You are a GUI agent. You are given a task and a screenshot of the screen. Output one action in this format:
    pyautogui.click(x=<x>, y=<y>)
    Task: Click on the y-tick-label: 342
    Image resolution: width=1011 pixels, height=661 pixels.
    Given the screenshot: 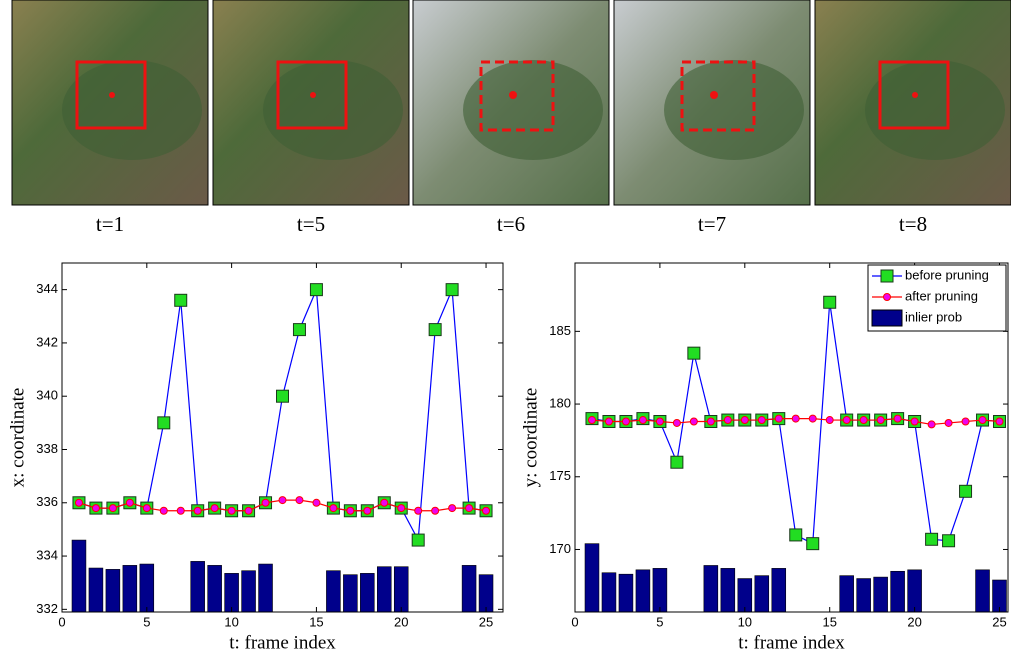 What is the action you would take?
    pyautogui.click(x=47, y=341)
    